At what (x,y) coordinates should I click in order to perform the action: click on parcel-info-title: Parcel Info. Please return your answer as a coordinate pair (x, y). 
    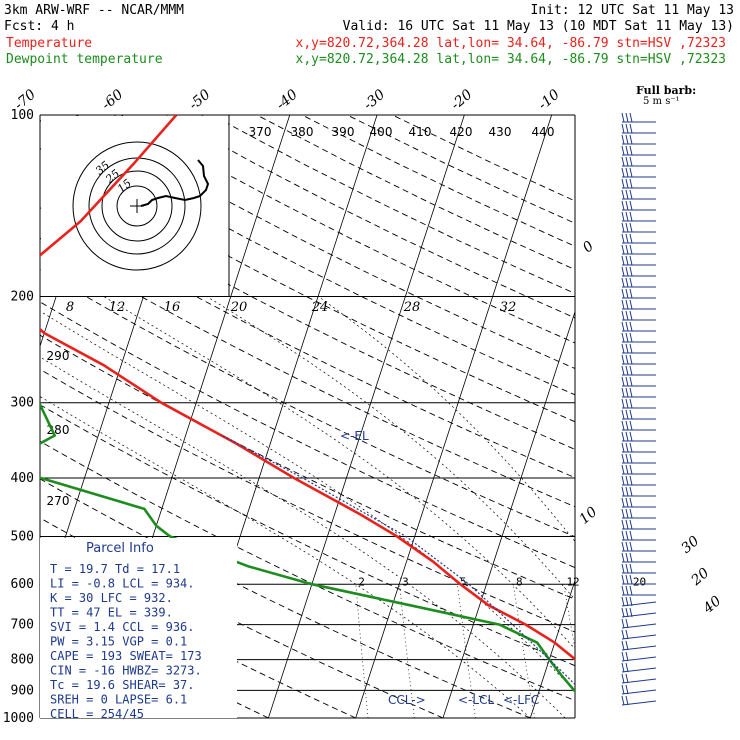
    Looking at the image, I should click on (120, 548).